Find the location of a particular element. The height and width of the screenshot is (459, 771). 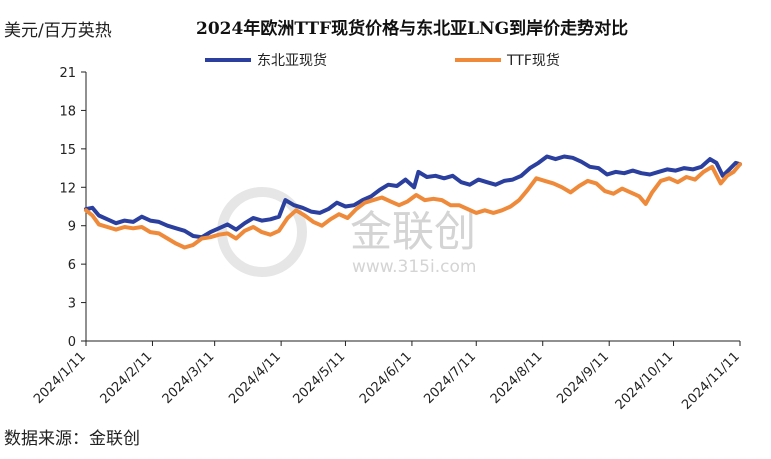

x-tick-label: 2024/9/11 is located at coordinates (583, 378).